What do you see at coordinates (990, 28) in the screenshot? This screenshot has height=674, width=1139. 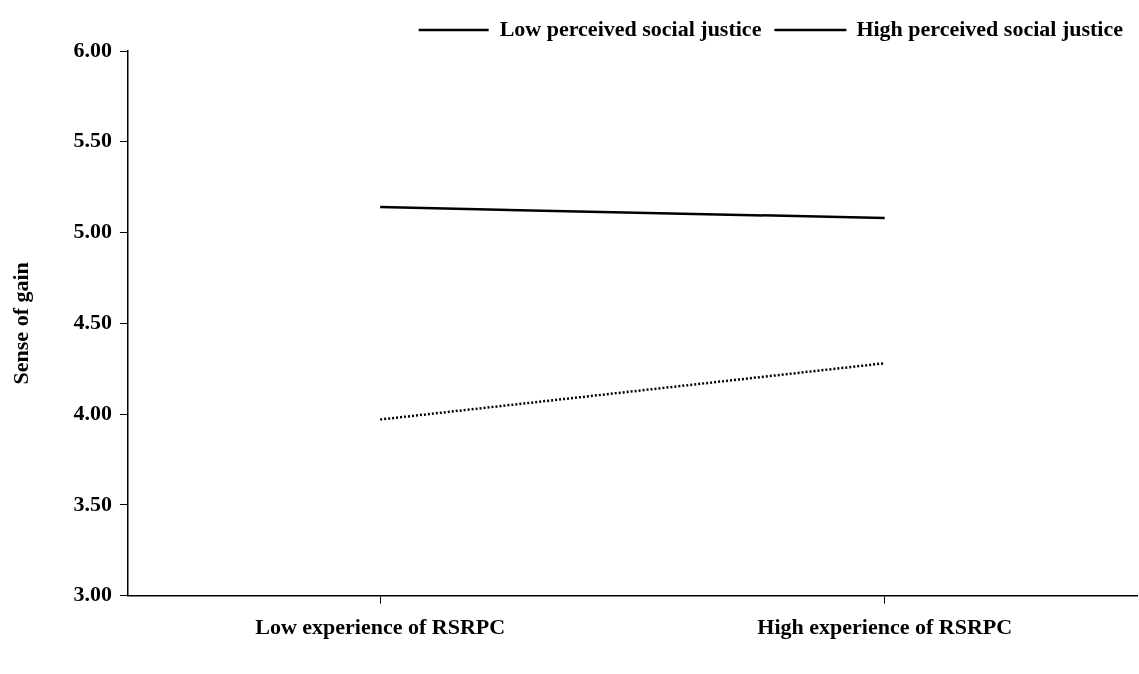 I see `legend-label: High perceived social justice` at bounding box center [990, 28].